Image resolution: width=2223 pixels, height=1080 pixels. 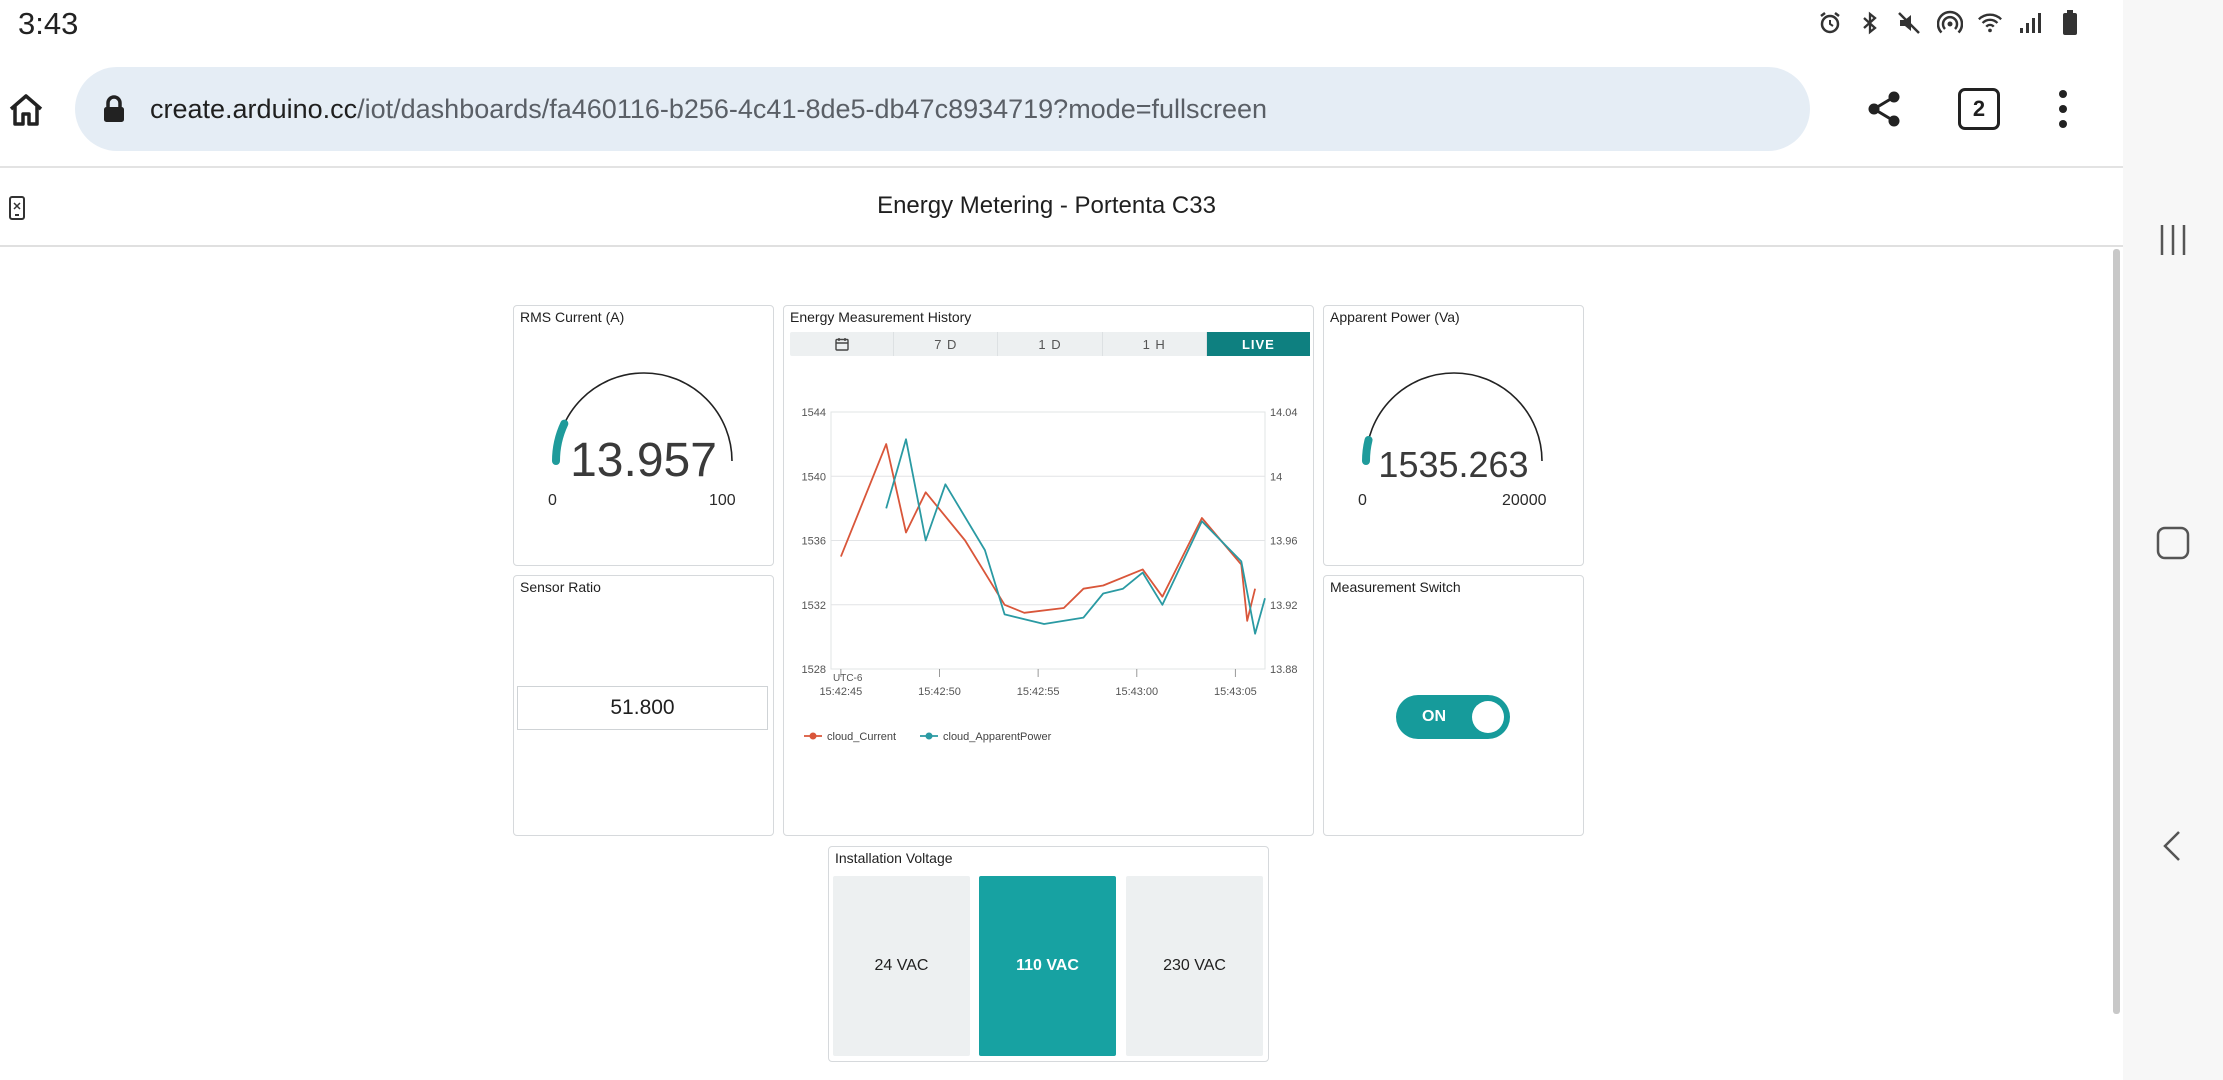 I want to click on voltage-option-230: 230 VAC, so click(x=1194, y=966).